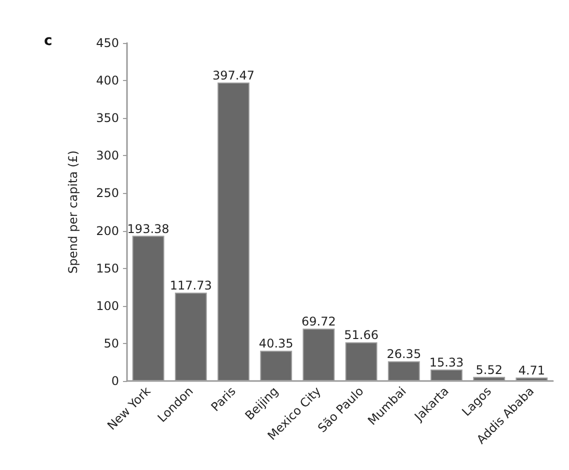 This screenshot has height=470, width=569. I want to click on data-label: 40.35, so click(276, 343).